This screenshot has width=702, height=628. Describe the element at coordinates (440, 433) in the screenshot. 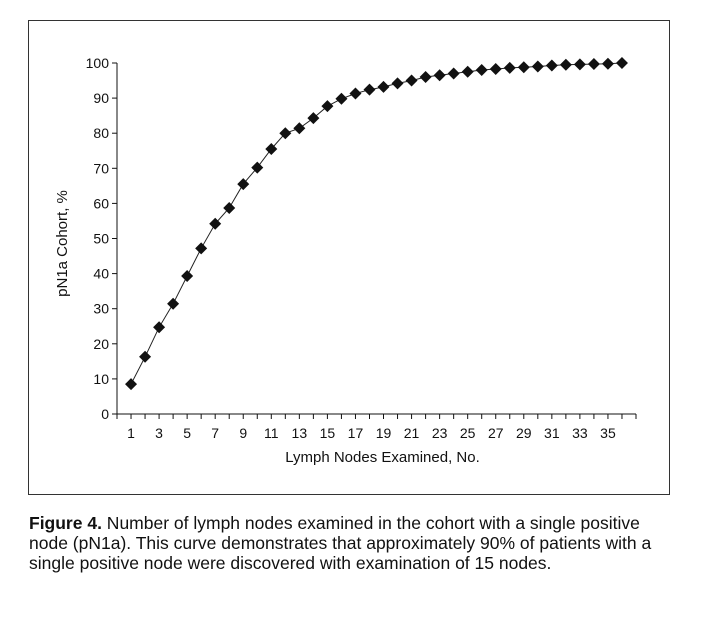

I see `x-tick-label: 23` at that location.